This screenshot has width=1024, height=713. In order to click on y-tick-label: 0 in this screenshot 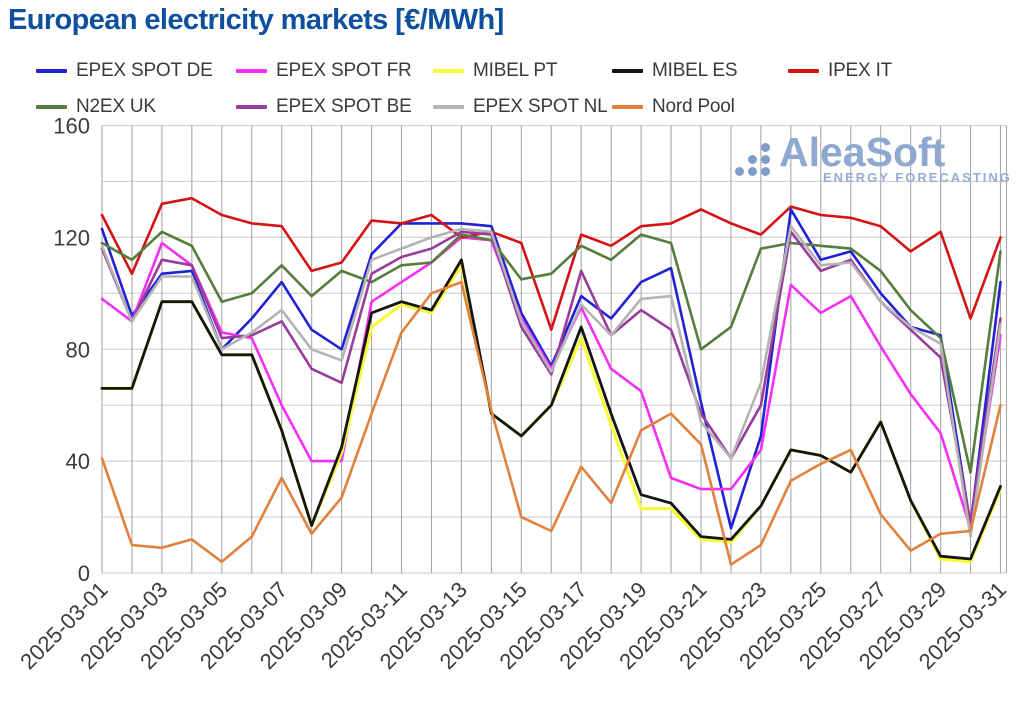, I will do `click(84, 573)`.